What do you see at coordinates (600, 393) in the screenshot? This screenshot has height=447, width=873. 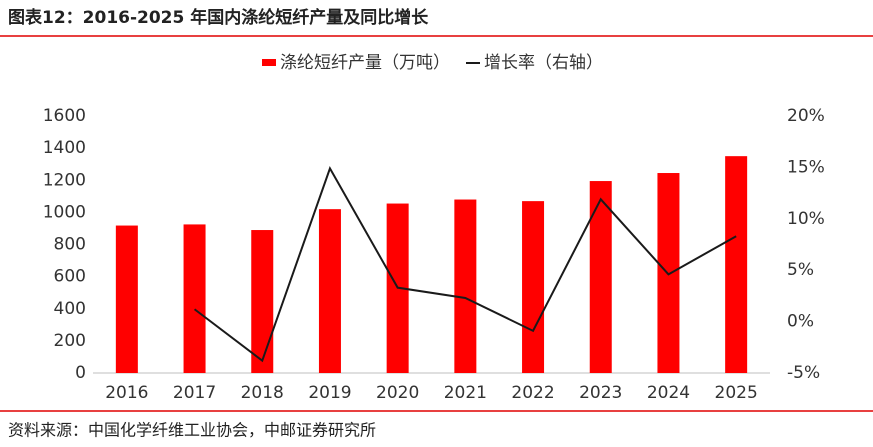 I see `x-tick-label: 2023` at bounding box center [600, 393].